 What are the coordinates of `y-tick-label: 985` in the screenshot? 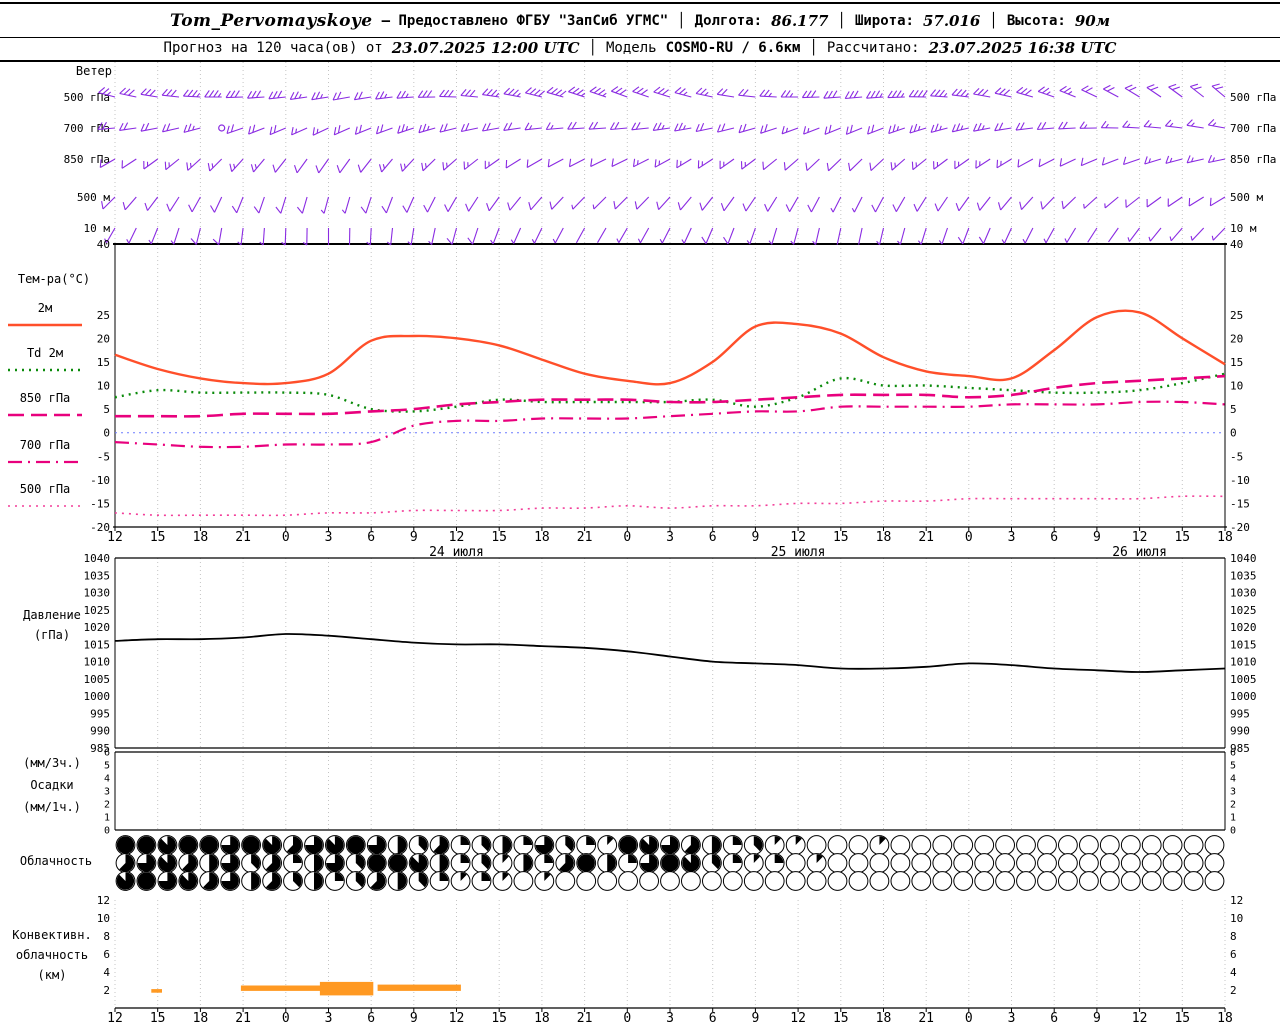 It's located at (100, 748).